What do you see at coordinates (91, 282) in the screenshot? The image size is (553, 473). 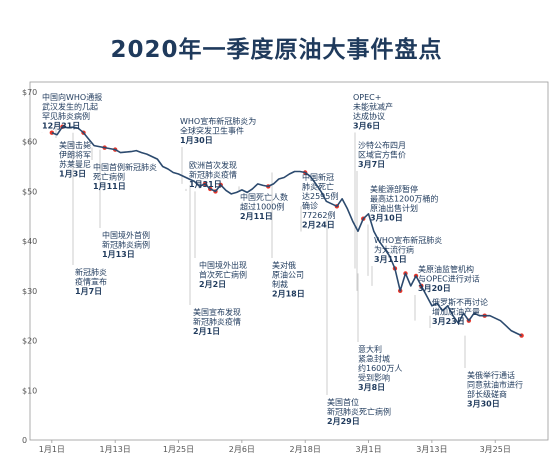 I see `event-text: 疫情宣布` at bounding box center [91, 282].